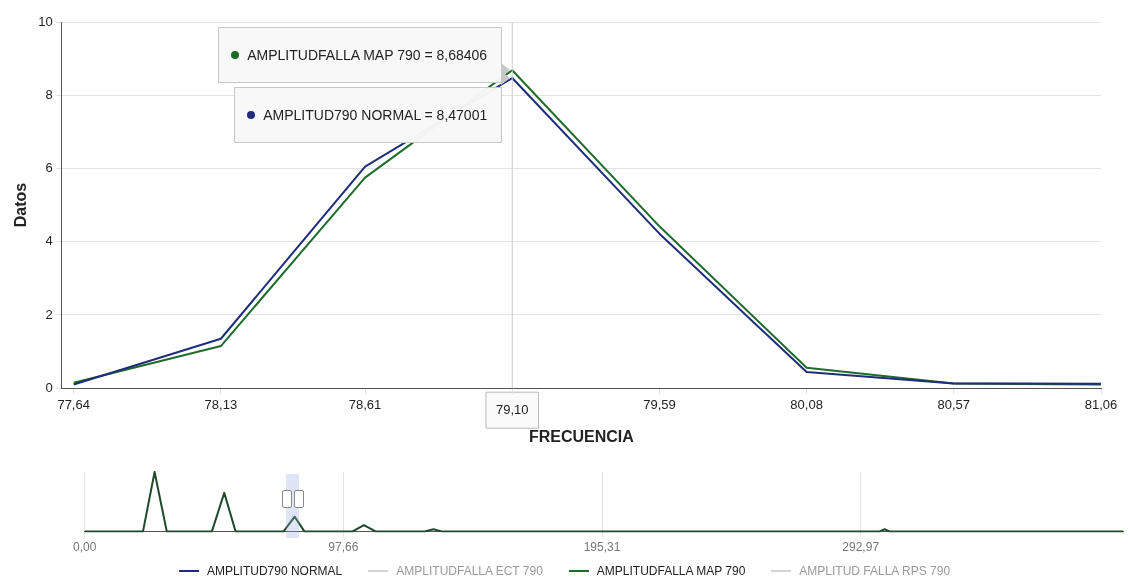 The width and height of the screenshot is (1129, 586). What do you see at coordinates (49, 387) in the screenshot?
I see `y-tick-label: 0` at bounding box center [49, 387].